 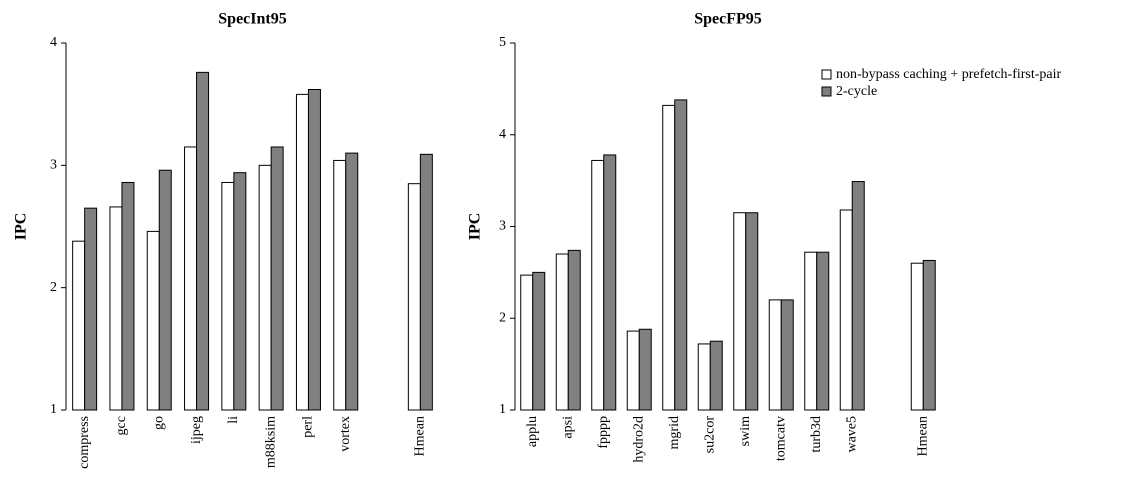 I want to click on x-tick-label: ijpeg, so click(x=196, y=430).